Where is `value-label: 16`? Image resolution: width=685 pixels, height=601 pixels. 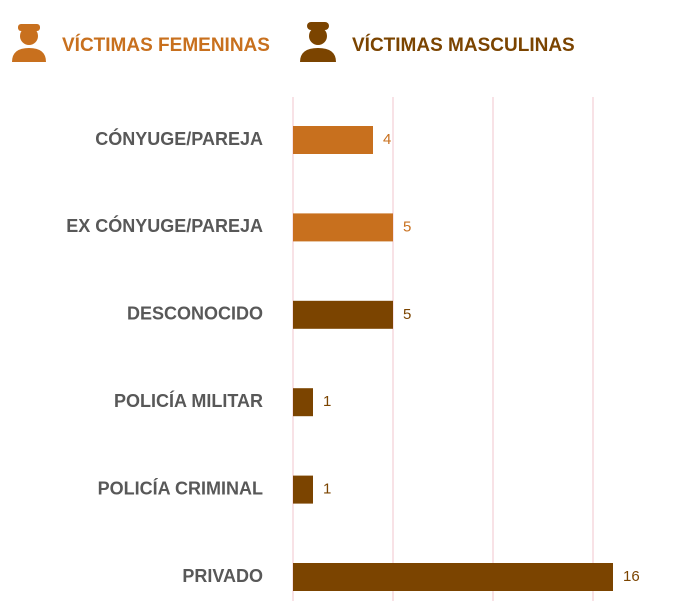
value-label: 16 is located at coordinates (631, 576).